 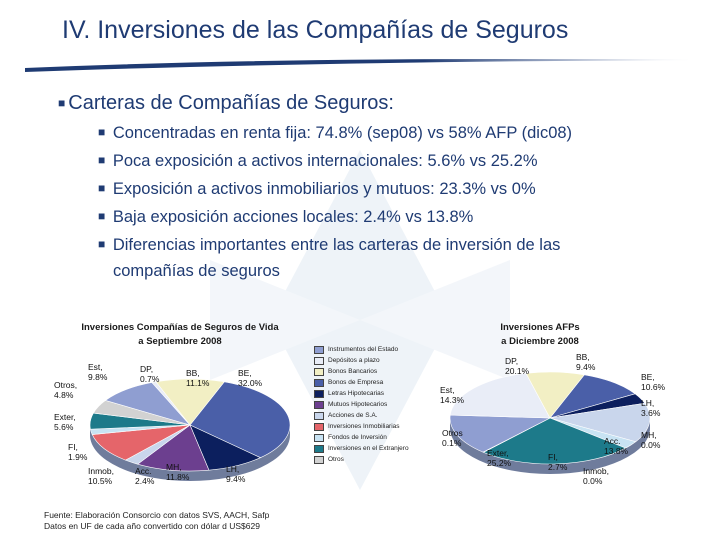 I want to click on legend-item: Inversiones en el Extranjero, so click(x=361, y=448).